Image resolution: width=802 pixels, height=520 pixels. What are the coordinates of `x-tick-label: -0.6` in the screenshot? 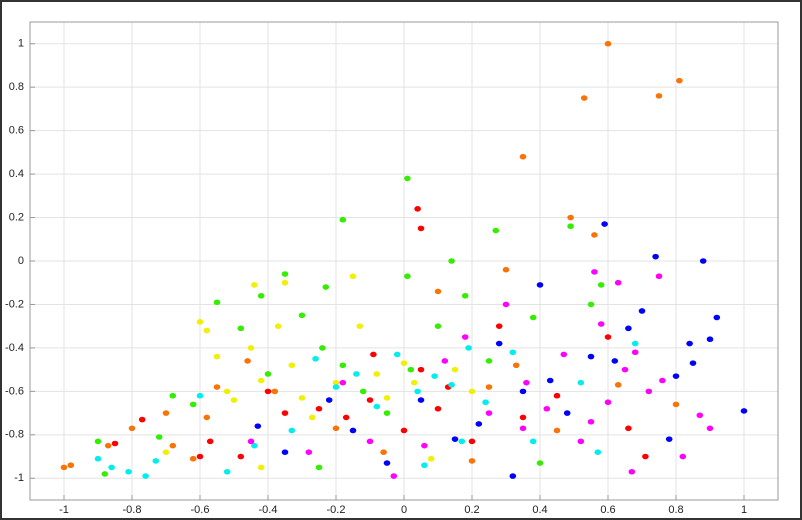 It's located at (200, 510).